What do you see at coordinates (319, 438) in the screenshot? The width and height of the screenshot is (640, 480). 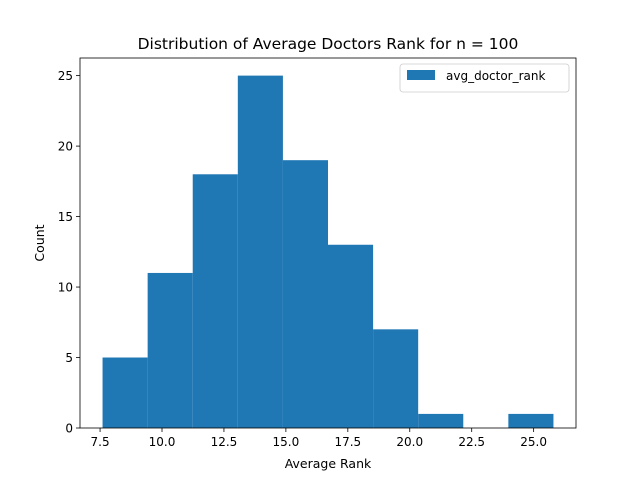 I see `x-axis: 7.5 10.0 12.5 15.0 17.5 20.0 22.5 25.0` at bounding box center [319, 438].